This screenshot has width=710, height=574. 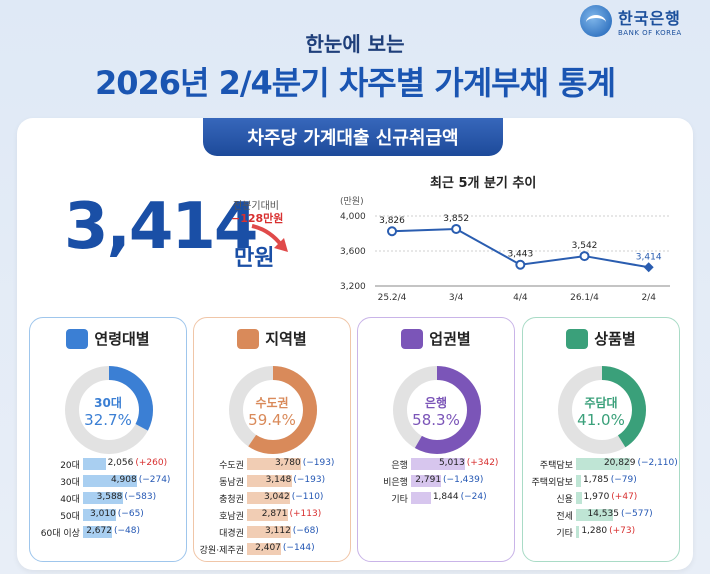 I want to click on donut-label: 30대, so click(x=108, y=403).